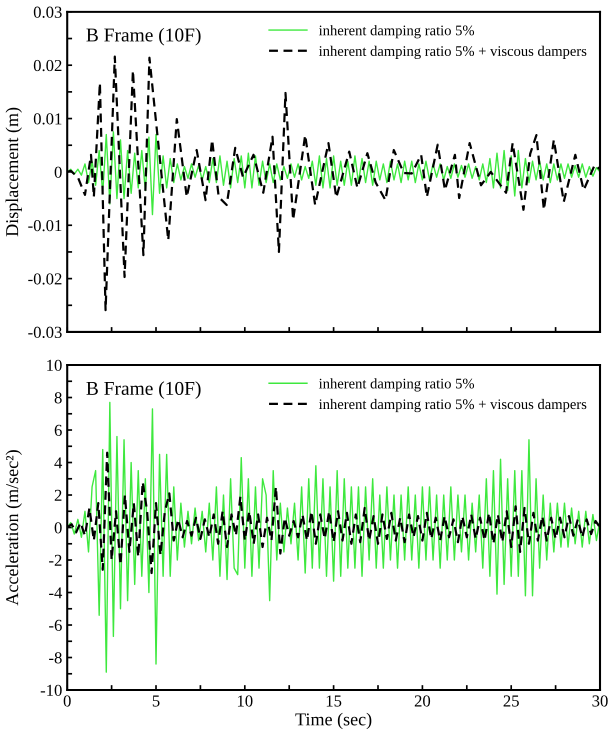 The image size is (611, 741). What do you see at coordinates (334, 701) in the screenshot?
I see `x-tick-label: 15` at bounding box center [334, 701].